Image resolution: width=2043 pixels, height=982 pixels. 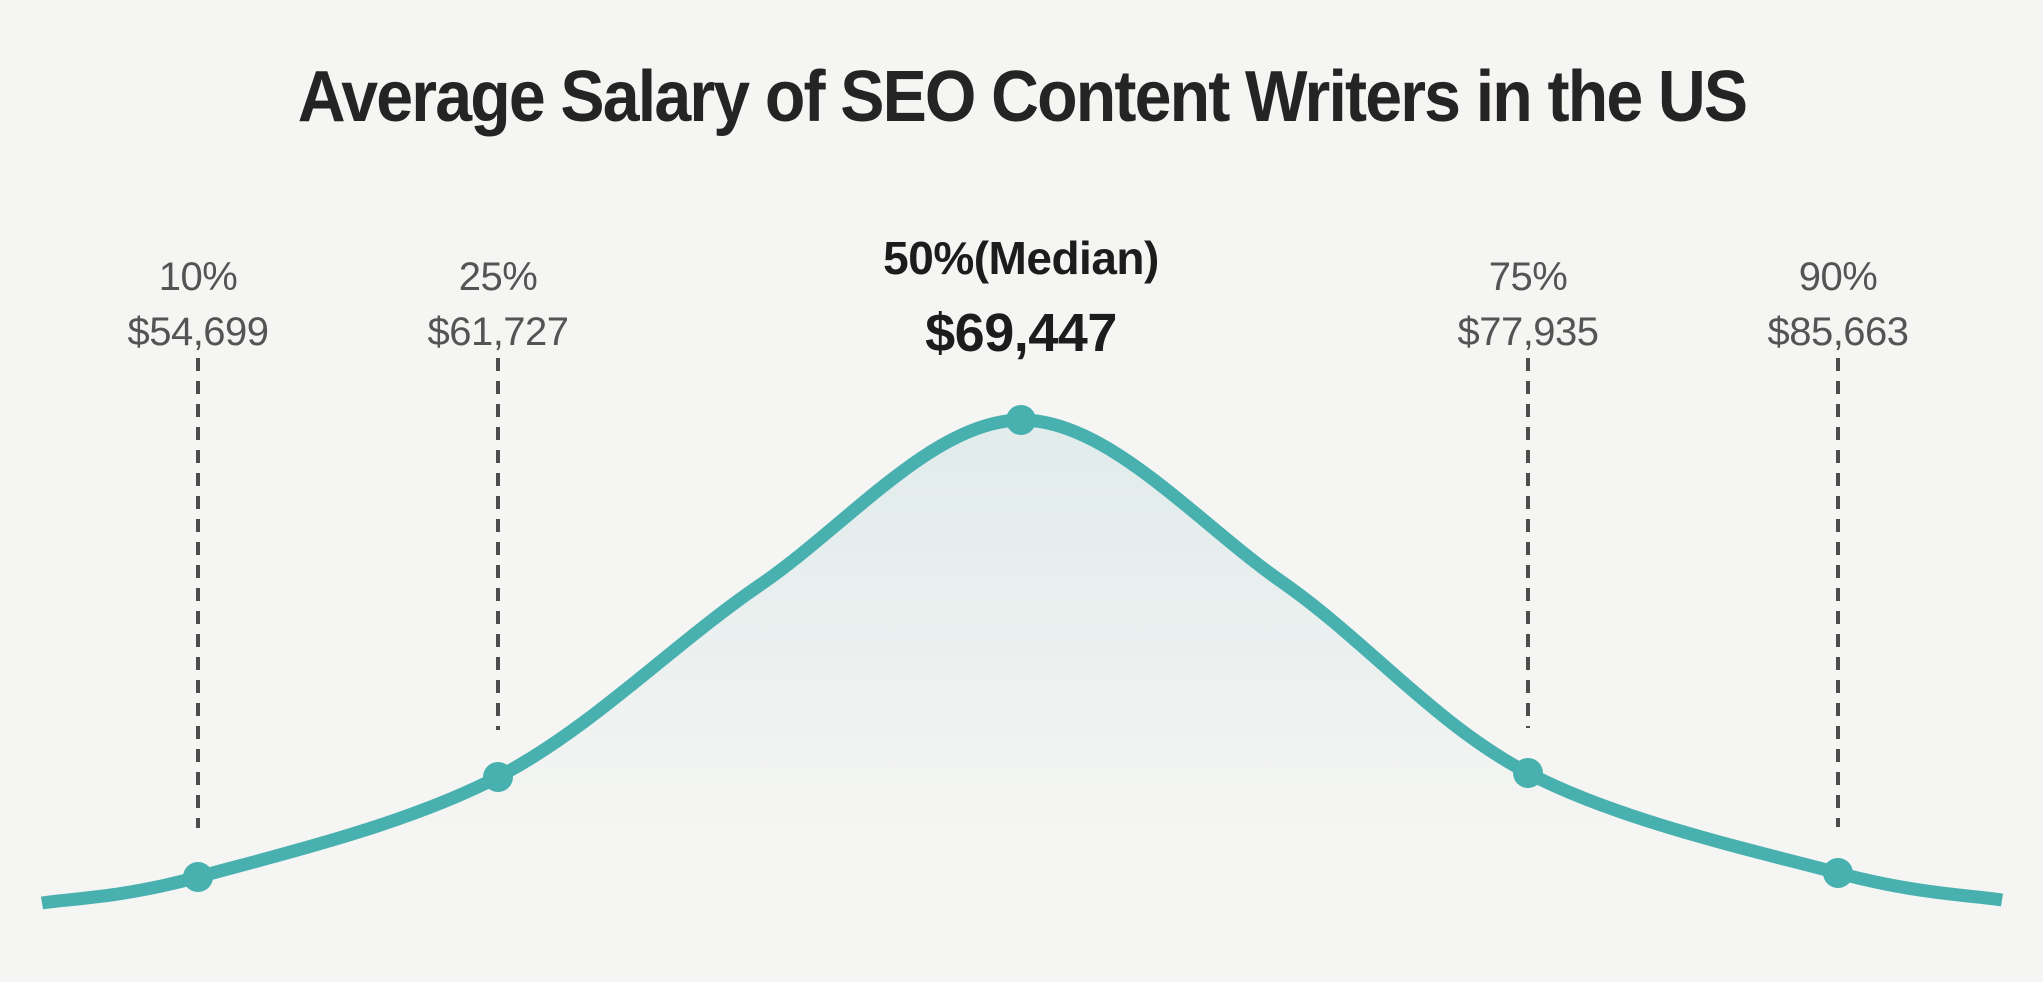 What do you see at coordinates (198, 332) in the screenshot?
I see `salary-text: $54,699` at bounding box center [198, 332].